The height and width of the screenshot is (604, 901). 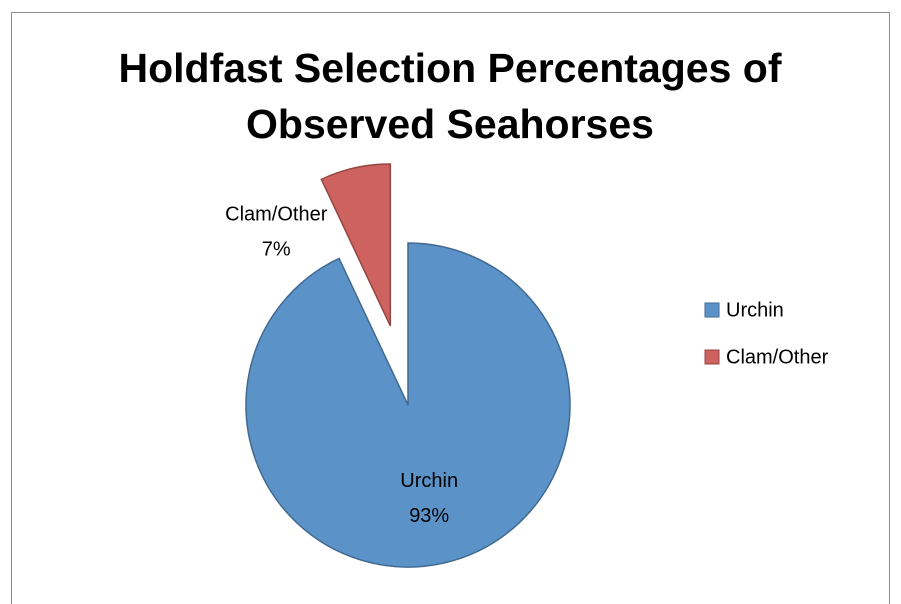 What do you see at coordinates (777, 357) in the screenshot?
I see `legend-label: Clam/Other` at bounding box center [777, 357].